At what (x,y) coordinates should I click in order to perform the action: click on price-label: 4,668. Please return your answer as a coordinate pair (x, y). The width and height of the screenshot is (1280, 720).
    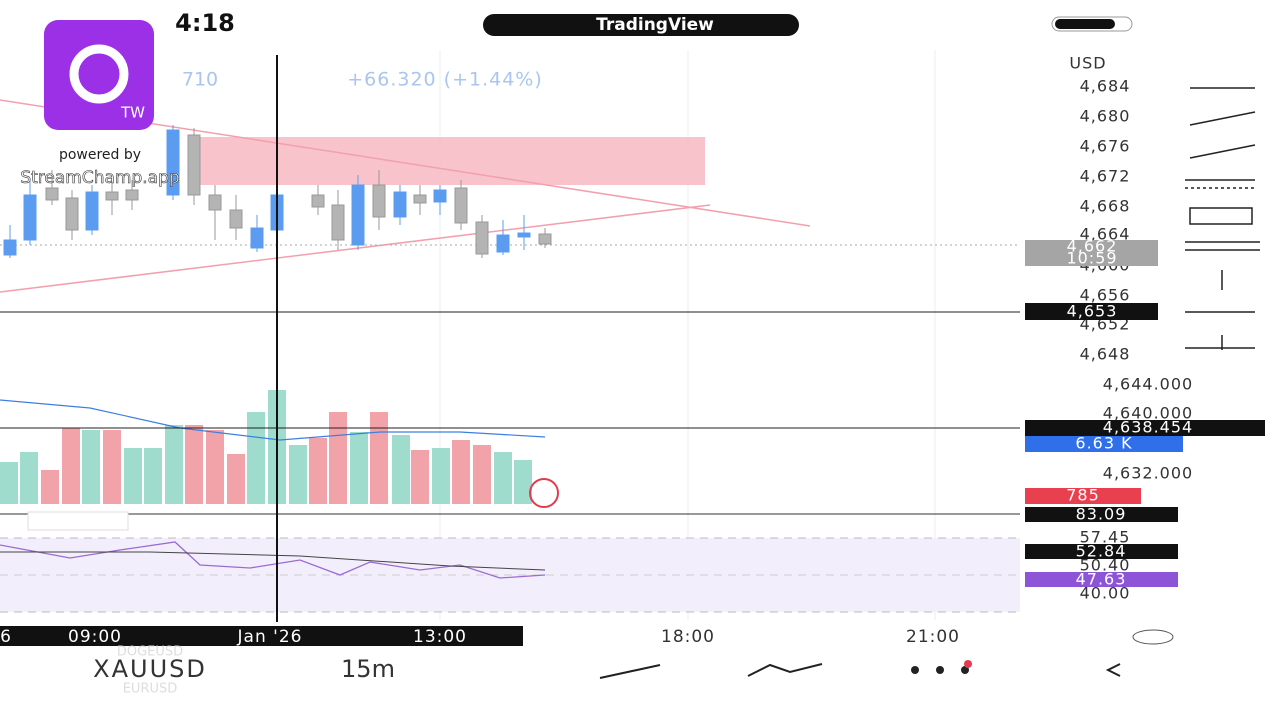
    Looking at the image, I should click on (1105, 206).